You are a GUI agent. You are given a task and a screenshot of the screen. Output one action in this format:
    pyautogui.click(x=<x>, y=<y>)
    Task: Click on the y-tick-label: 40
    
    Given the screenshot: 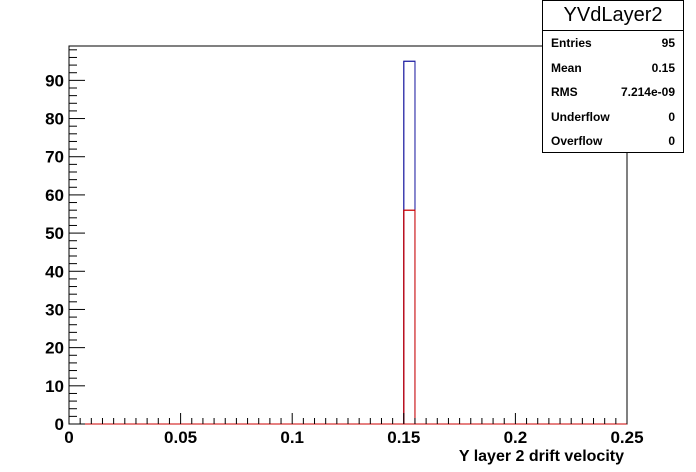 What is the action you would take?
    pyautogui.click(x=54, y=271)
    